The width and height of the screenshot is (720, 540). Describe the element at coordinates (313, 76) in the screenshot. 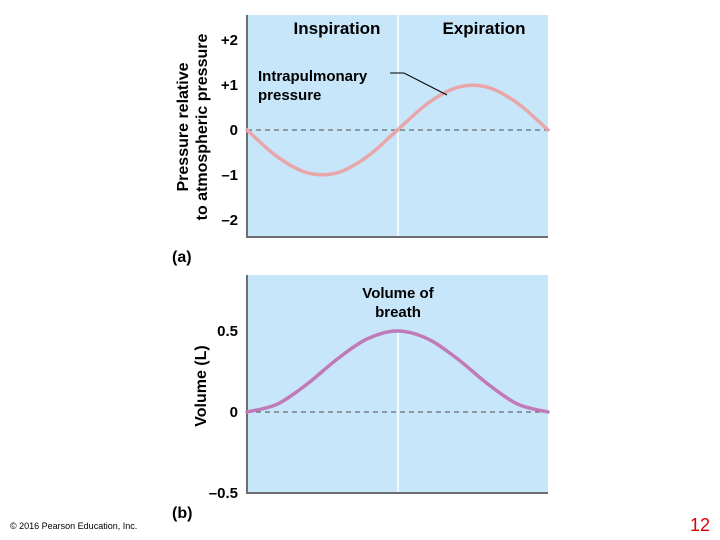

I see `intrapulmonary-label-line1: Intrapulmonary` at that location.